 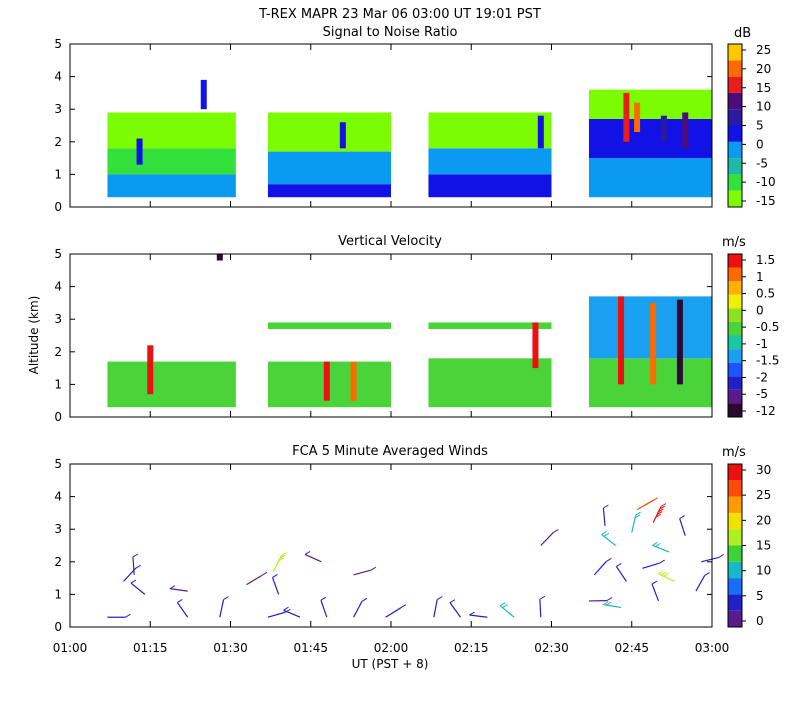 I want to click on velocity-colorbar-label: 1, so click(x=760, y=277).